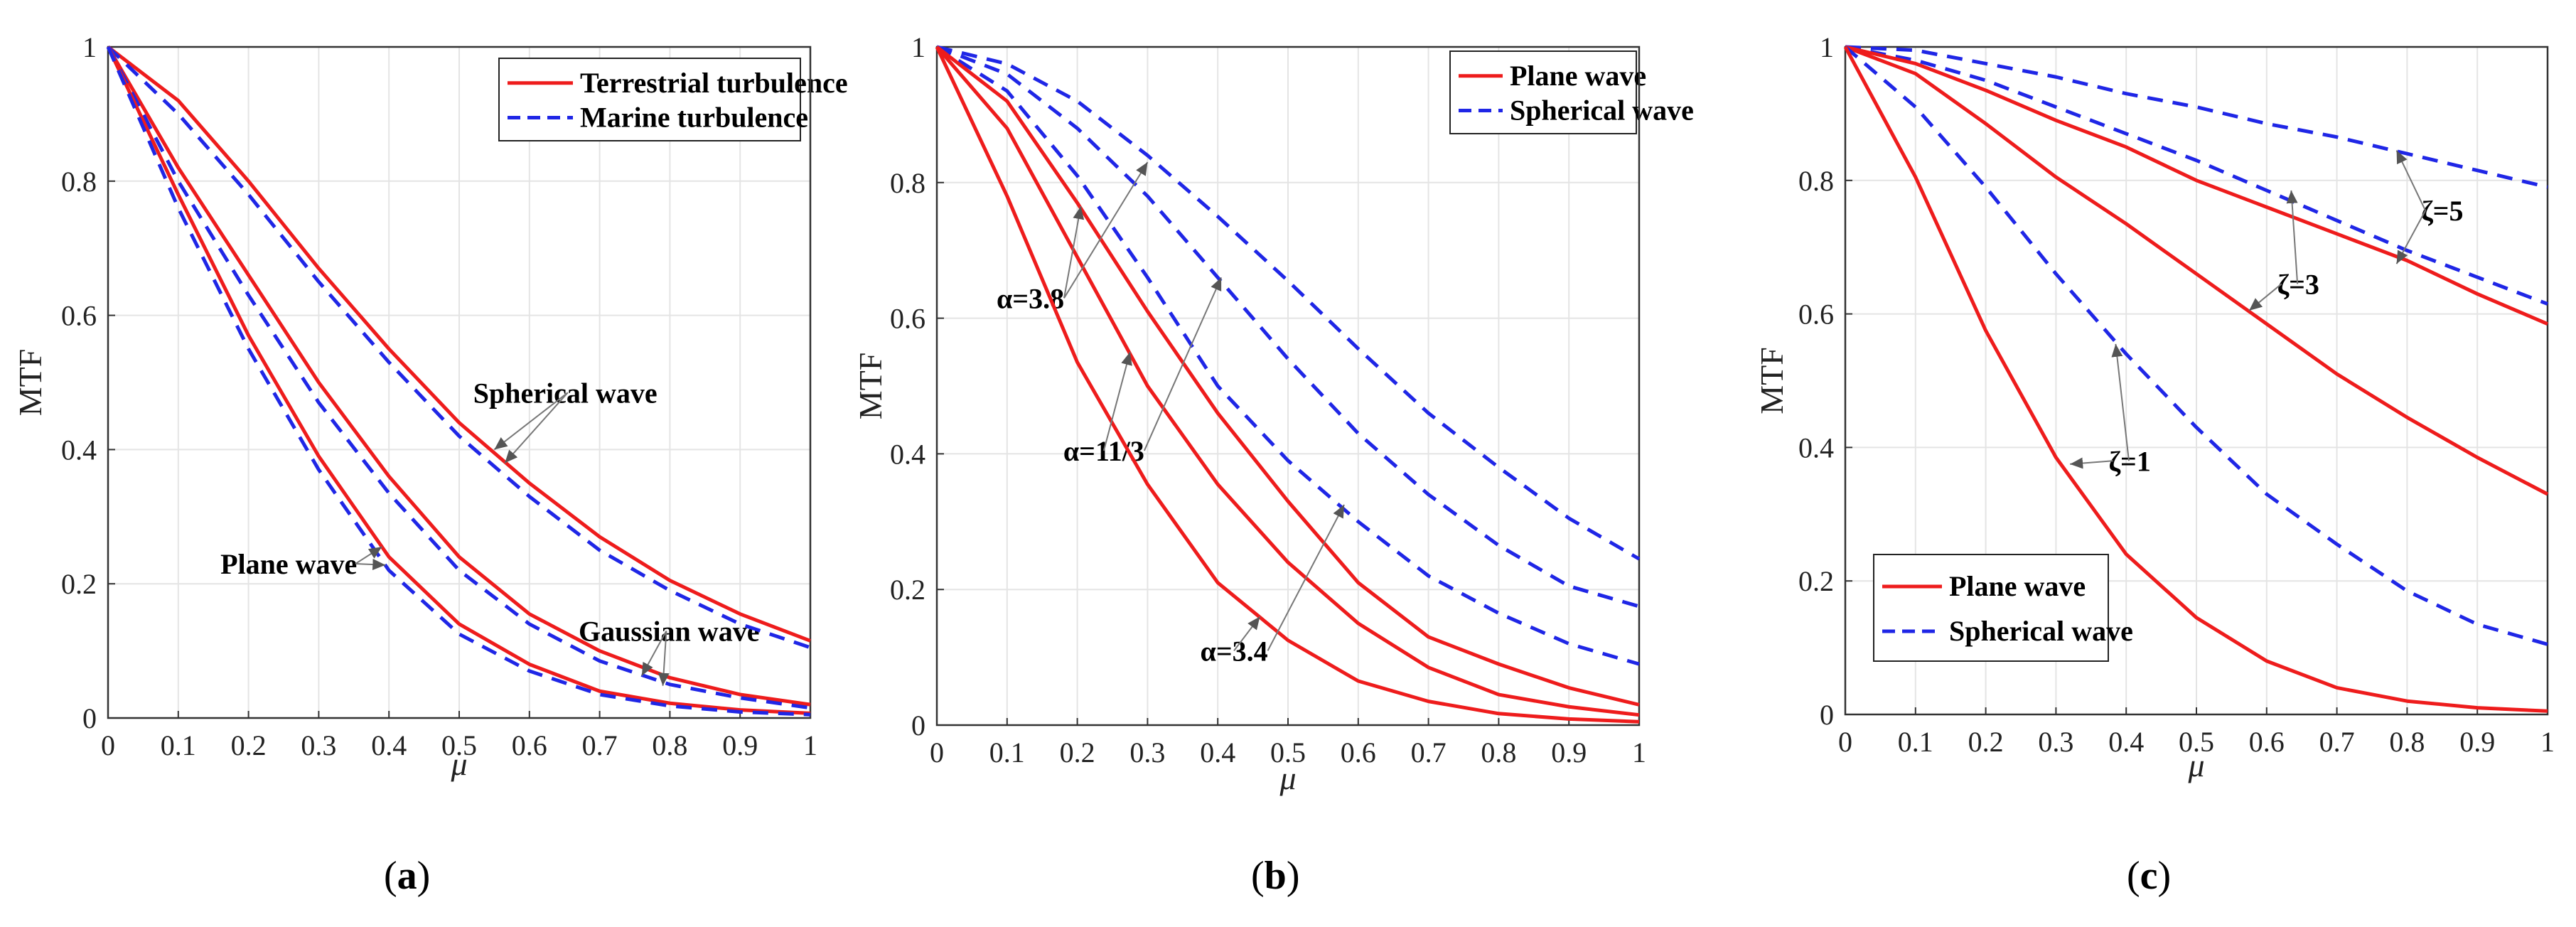  I want to click on panel-c-ylabel: MTF, so click(1772, 380).